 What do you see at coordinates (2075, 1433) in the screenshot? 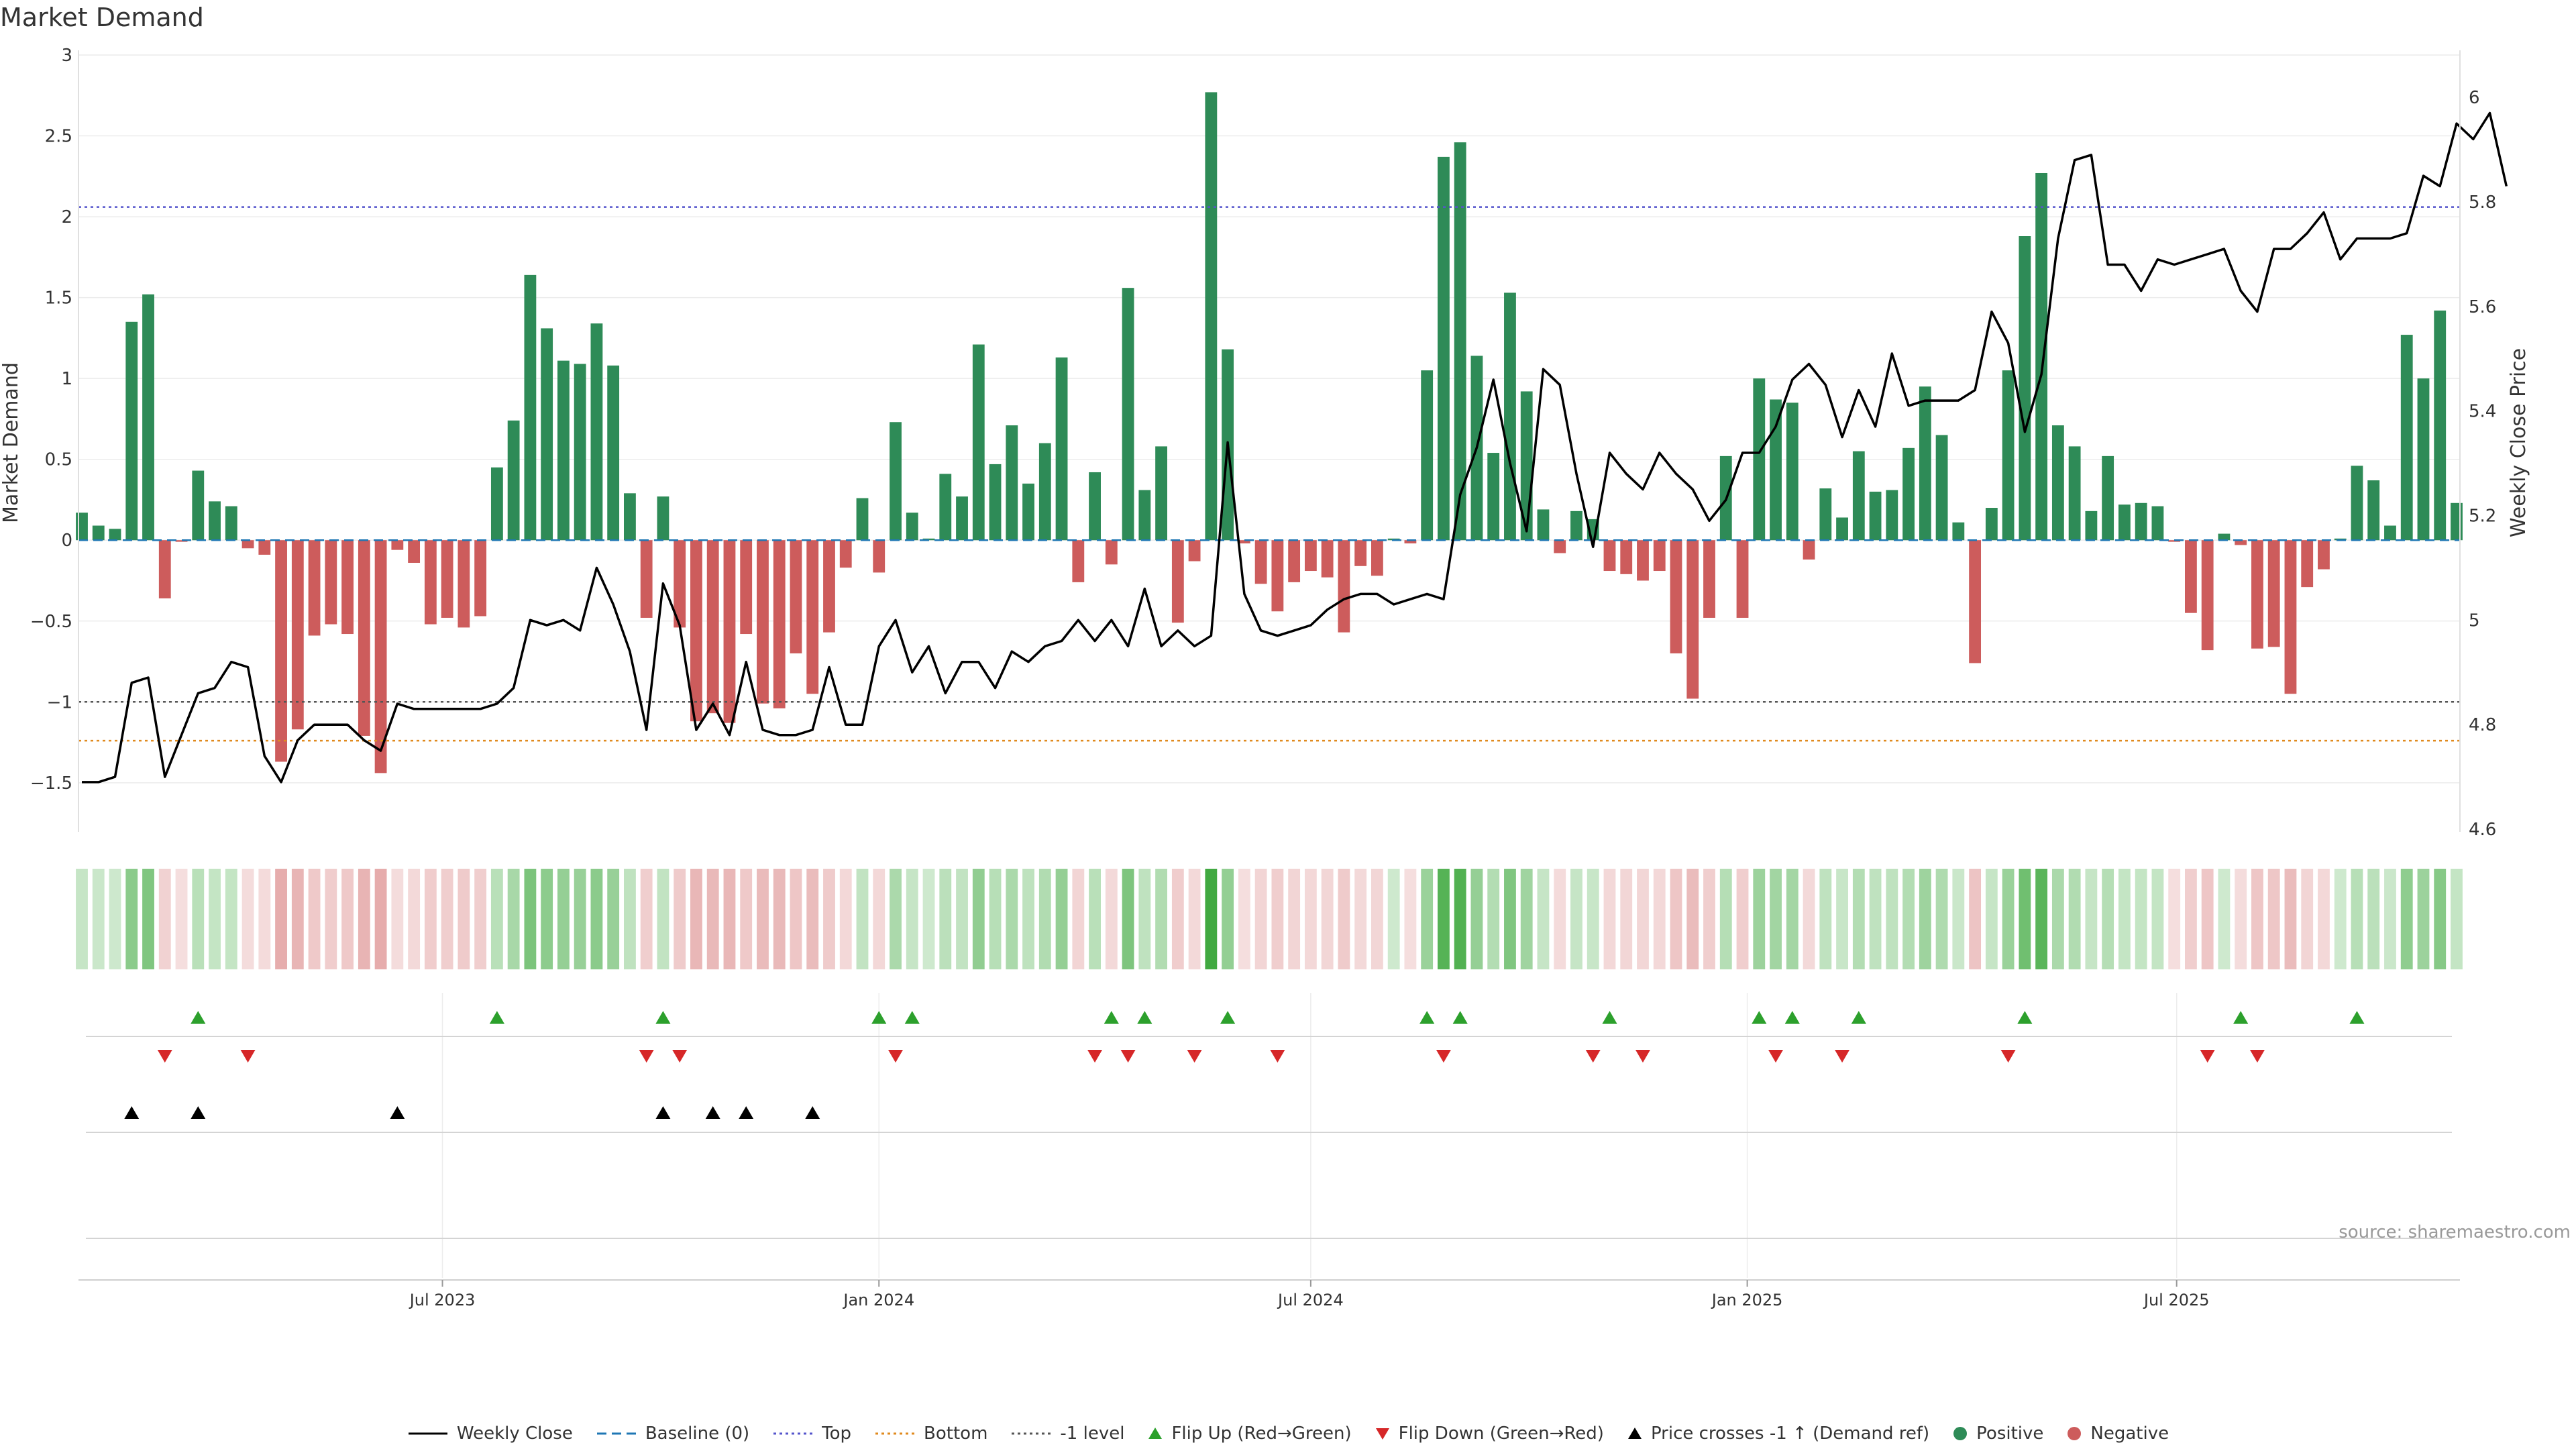
I see `dot-icon` at bounding box center [2075, 1433].